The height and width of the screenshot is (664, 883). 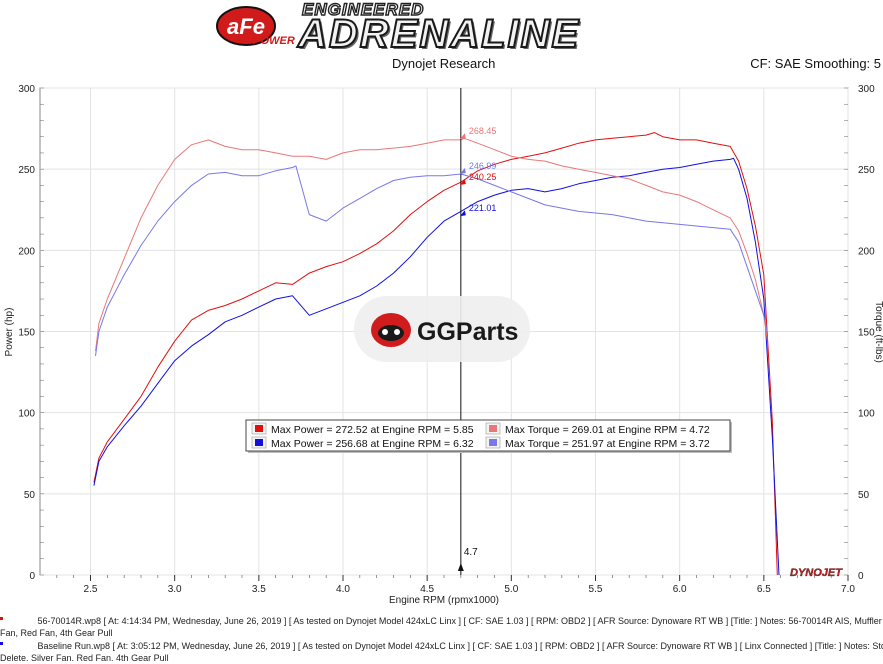 I want to click on run2-marker, so click(x=1, y=643).